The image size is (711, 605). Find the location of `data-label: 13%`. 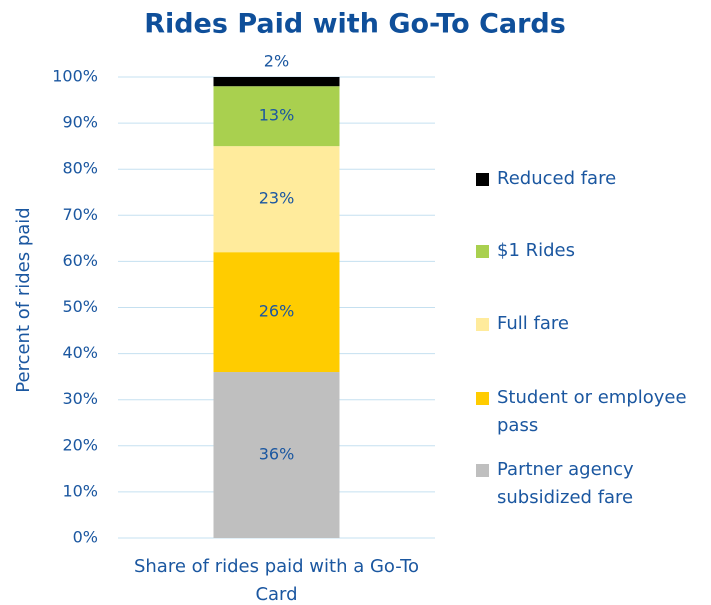

data-label: 13% is located at coordinates (277, 115).